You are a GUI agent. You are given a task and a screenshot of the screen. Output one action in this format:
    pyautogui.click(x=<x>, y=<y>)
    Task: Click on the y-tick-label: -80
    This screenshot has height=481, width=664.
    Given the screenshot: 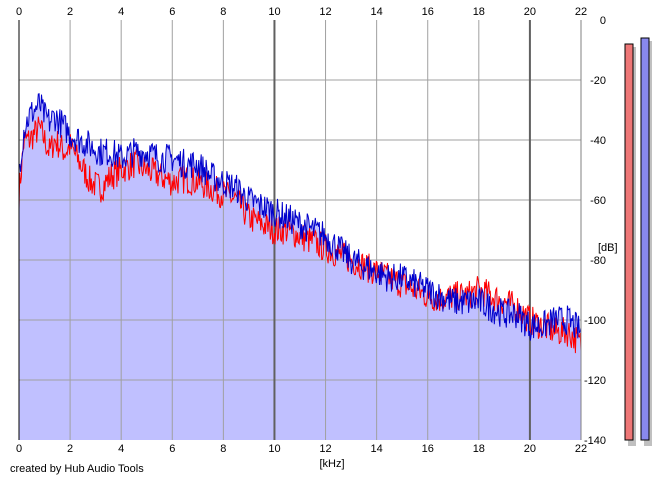 What is the action you would take?
    pyautogui.click(x=598, y=261)
    